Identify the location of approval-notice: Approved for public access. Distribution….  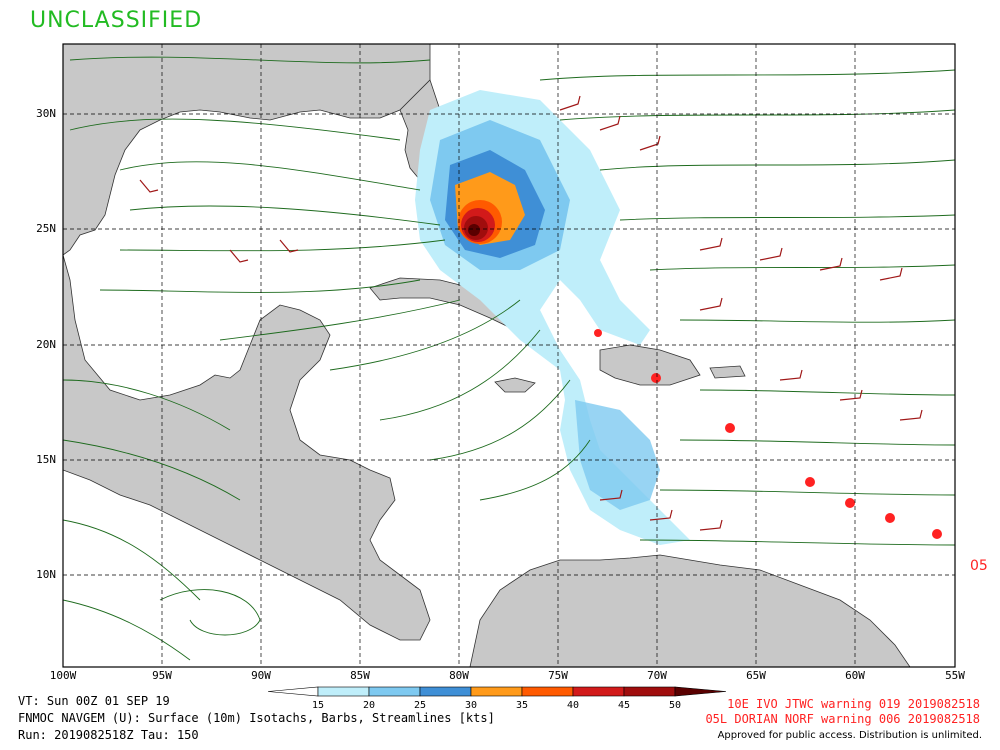
(849, 735).